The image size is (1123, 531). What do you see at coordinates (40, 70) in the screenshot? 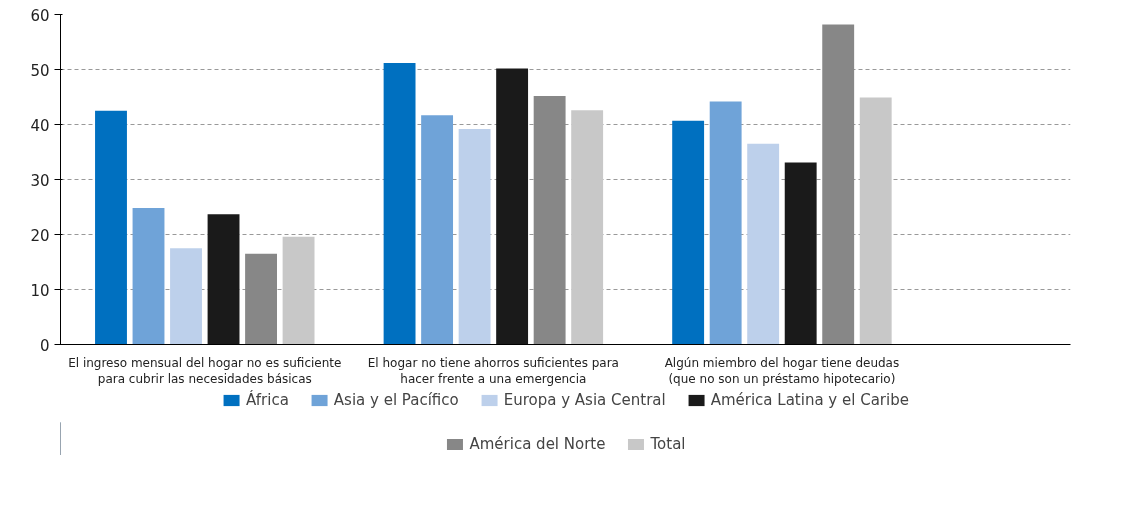
I see `y-tick-label: 50` at bounding box center [40, 70].